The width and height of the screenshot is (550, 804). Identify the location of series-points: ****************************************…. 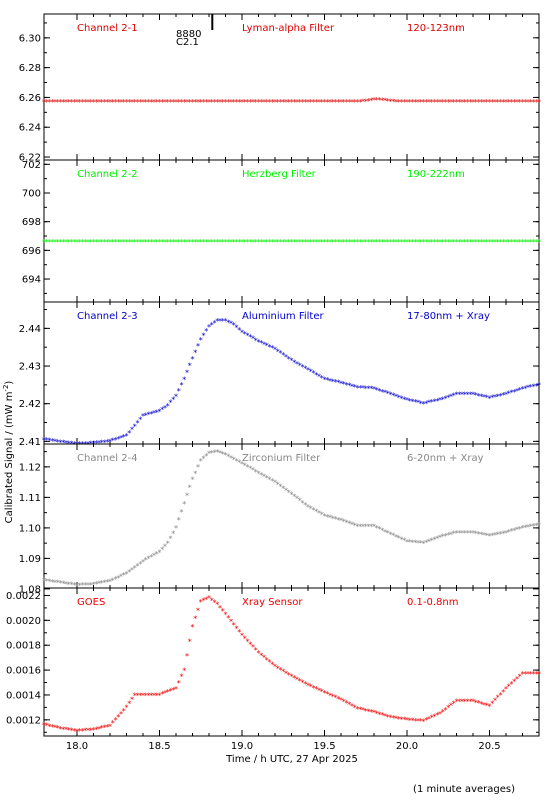
(291, 383).